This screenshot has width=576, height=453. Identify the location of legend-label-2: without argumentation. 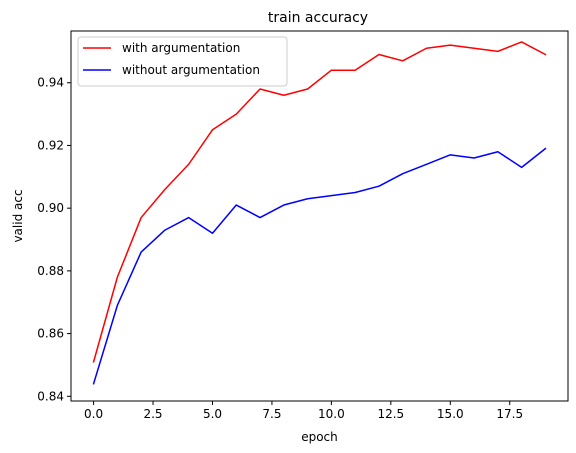
(191, 70).